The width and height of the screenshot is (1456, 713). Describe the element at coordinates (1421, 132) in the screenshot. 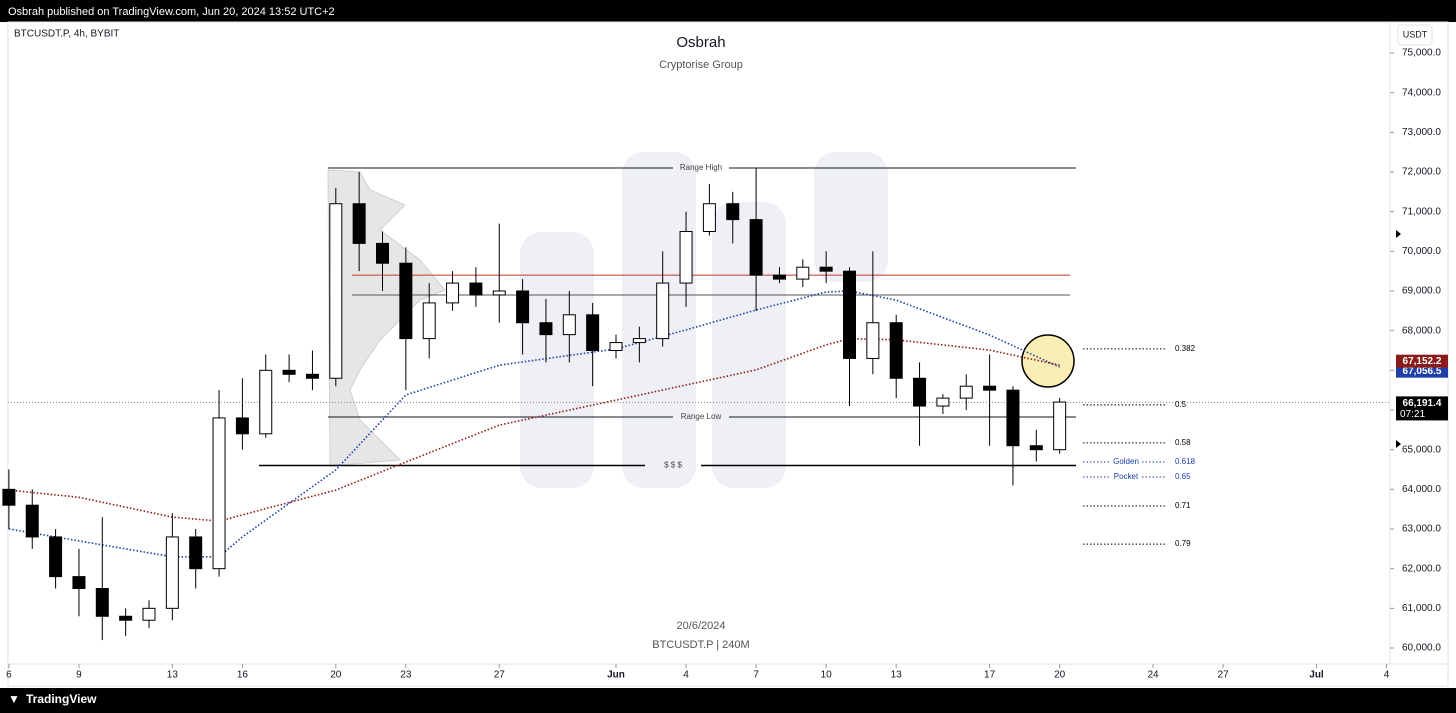

I see `y-tick-label: 73,000.0` at that location.